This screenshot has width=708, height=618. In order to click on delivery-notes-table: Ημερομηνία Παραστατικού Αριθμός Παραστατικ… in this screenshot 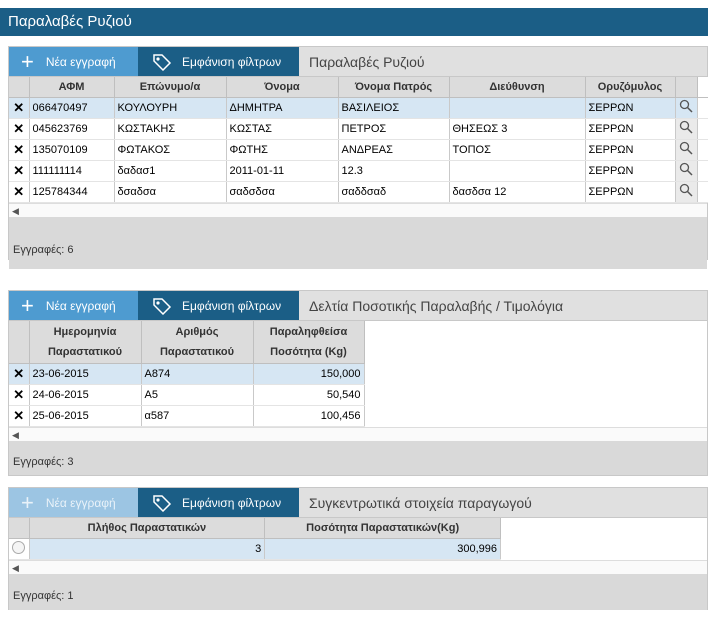, I will do `click(187, 374)`.